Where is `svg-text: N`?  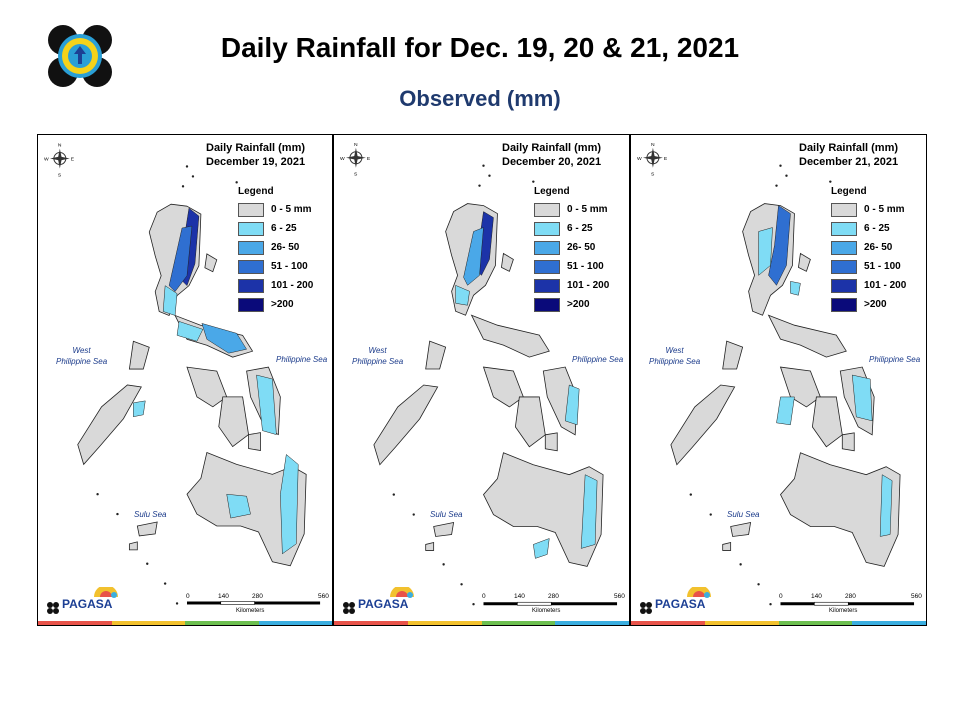 svg-text: N is located at coordinates (60, 146).